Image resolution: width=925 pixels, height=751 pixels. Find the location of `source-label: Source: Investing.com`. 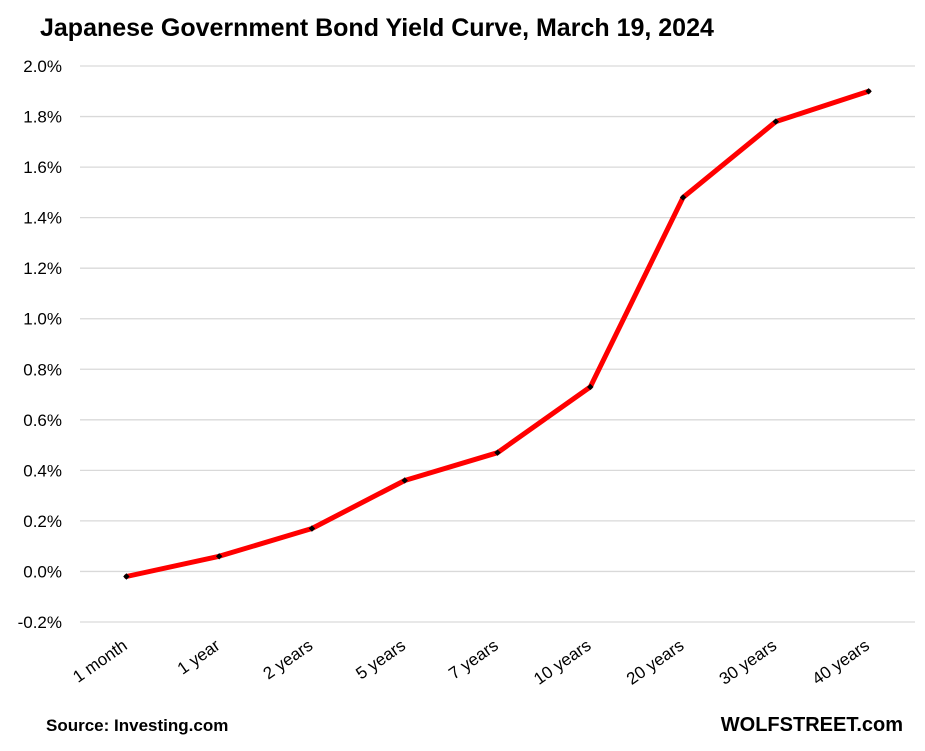

source-label: Source: Investing.com is located at coordinates (137, 725).